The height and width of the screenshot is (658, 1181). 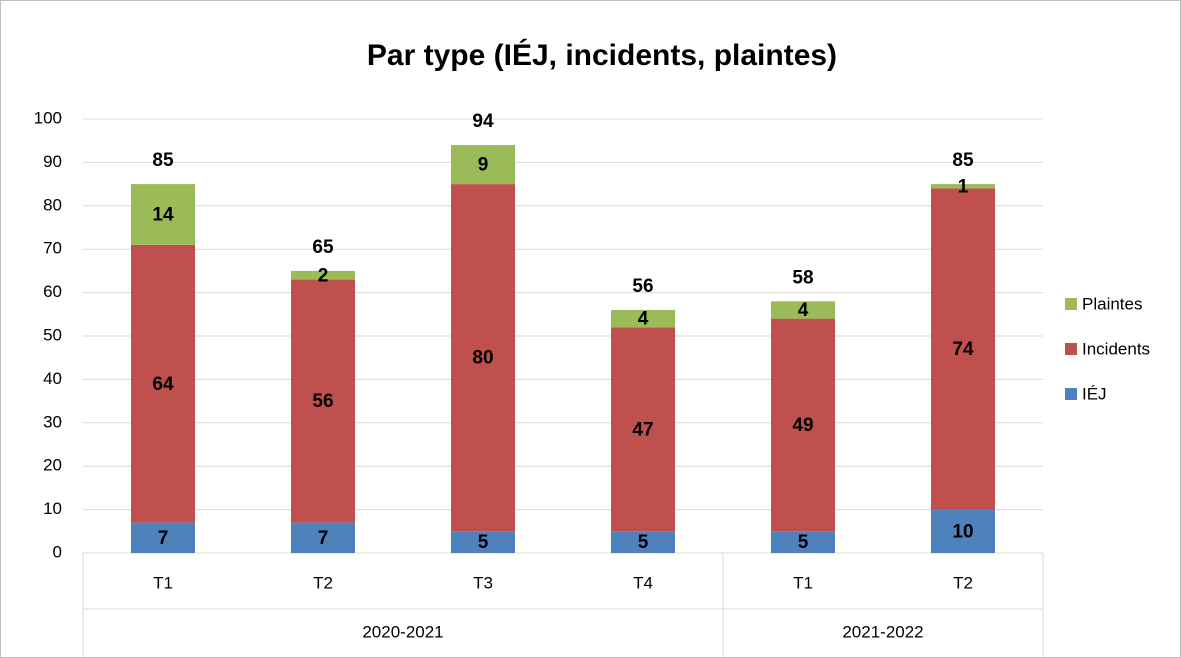 What do you see at coordinates (602, 55) in the screenshot?
I see `chart-title: Par type (IÉJ, incidents, plaintes)` at bounding box center [602, 55].